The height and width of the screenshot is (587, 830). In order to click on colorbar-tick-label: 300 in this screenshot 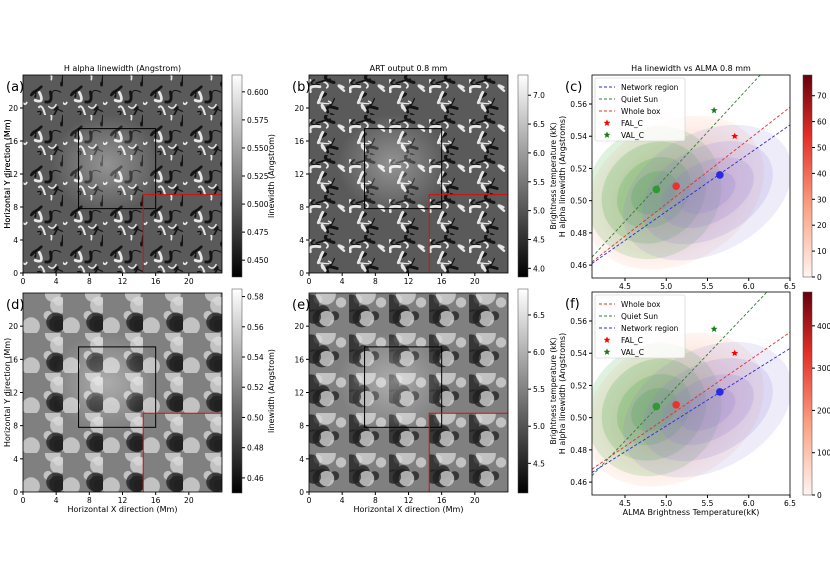, I will do `click(823, 368)`.